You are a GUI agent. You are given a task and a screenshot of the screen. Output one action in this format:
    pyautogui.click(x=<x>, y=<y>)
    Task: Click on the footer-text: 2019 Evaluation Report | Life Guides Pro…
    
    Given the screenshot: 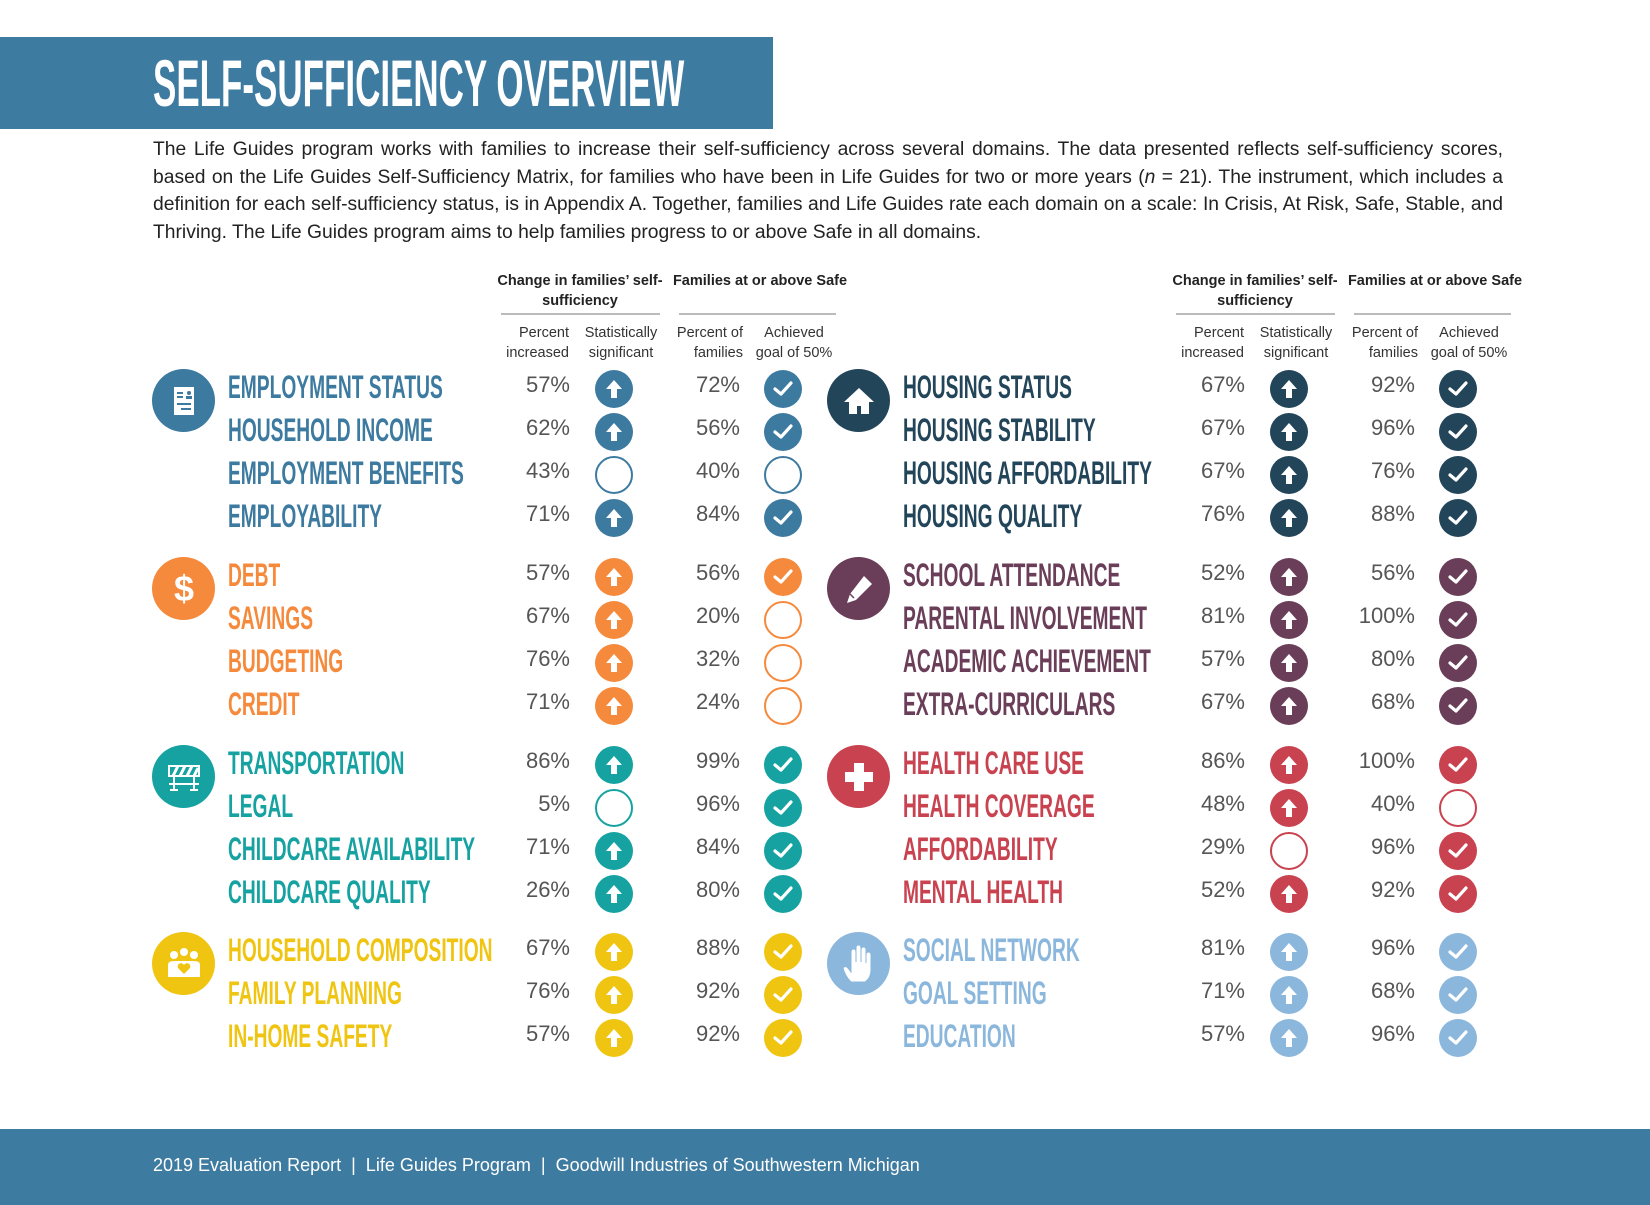 What is the action you would take?
    pyautogui.click(x=536, y=1165)
    